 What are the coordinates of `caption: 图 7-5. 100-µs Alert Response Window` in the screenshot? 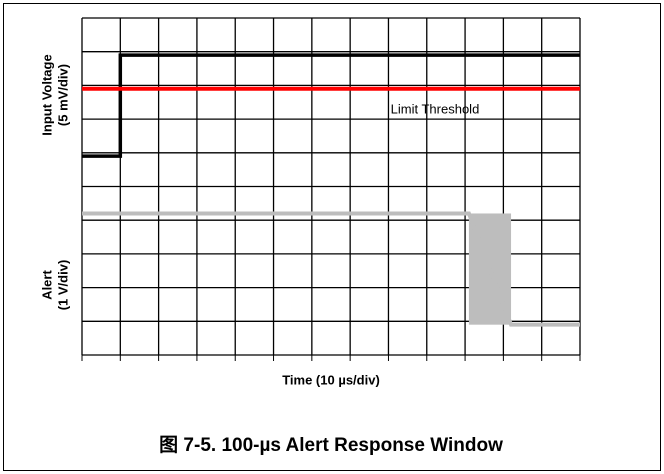 It's located at (331, 445).